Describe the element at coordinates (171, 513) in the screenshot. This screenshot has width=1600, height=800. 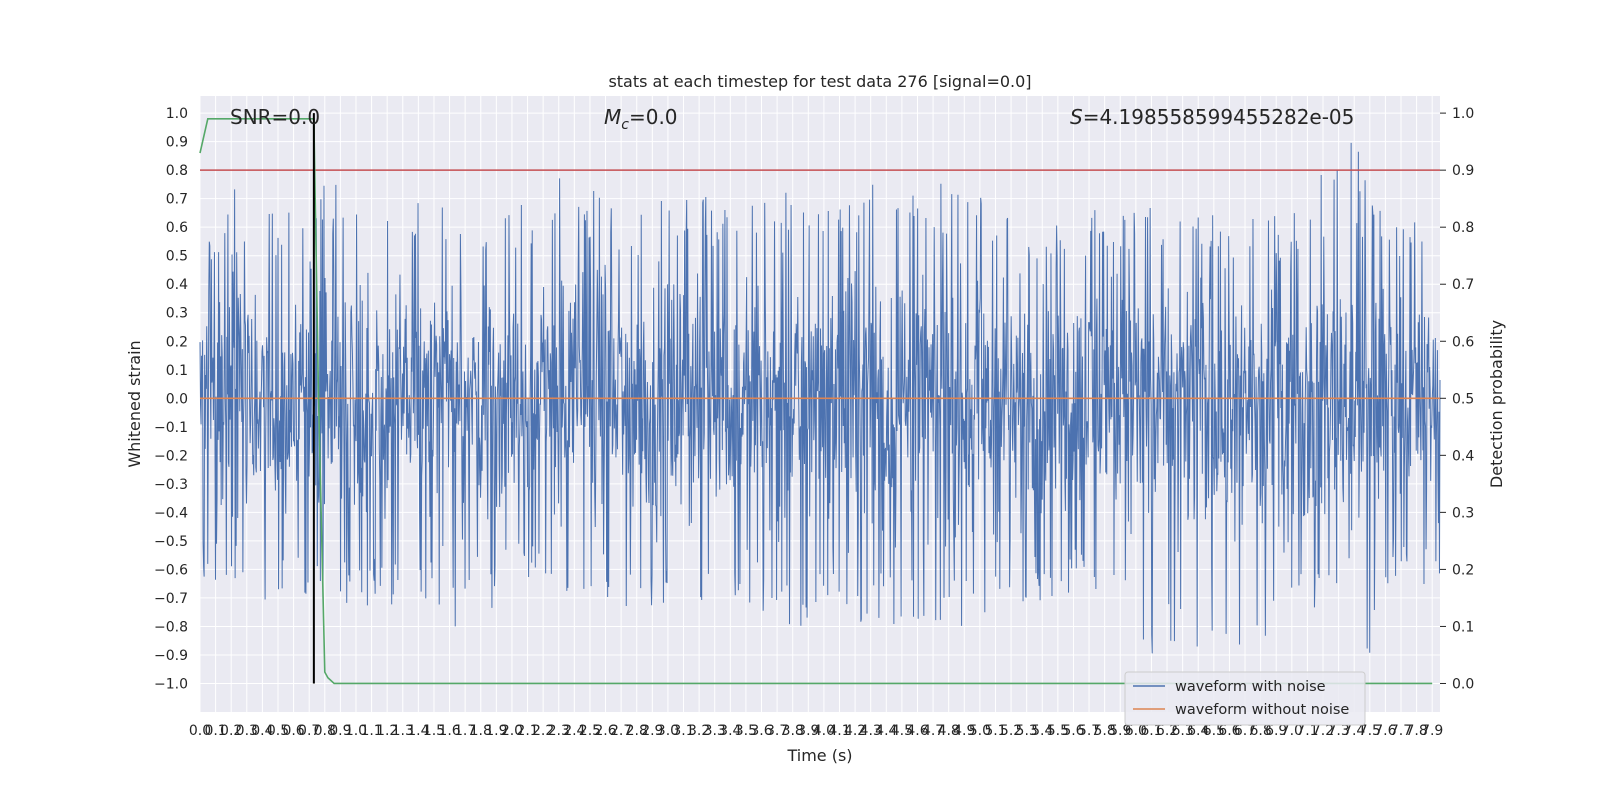
I see `y-tick-label: −0.4` at that location.